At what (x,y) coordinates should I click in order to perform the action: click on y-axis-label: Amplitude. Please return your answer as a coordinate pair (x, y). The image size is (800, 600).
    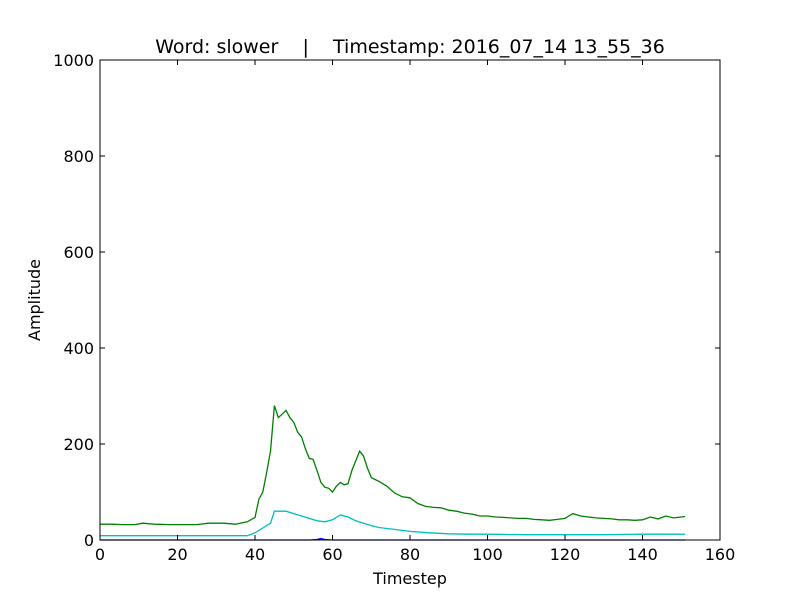
    Looking at the image, I should click on (34, 300).